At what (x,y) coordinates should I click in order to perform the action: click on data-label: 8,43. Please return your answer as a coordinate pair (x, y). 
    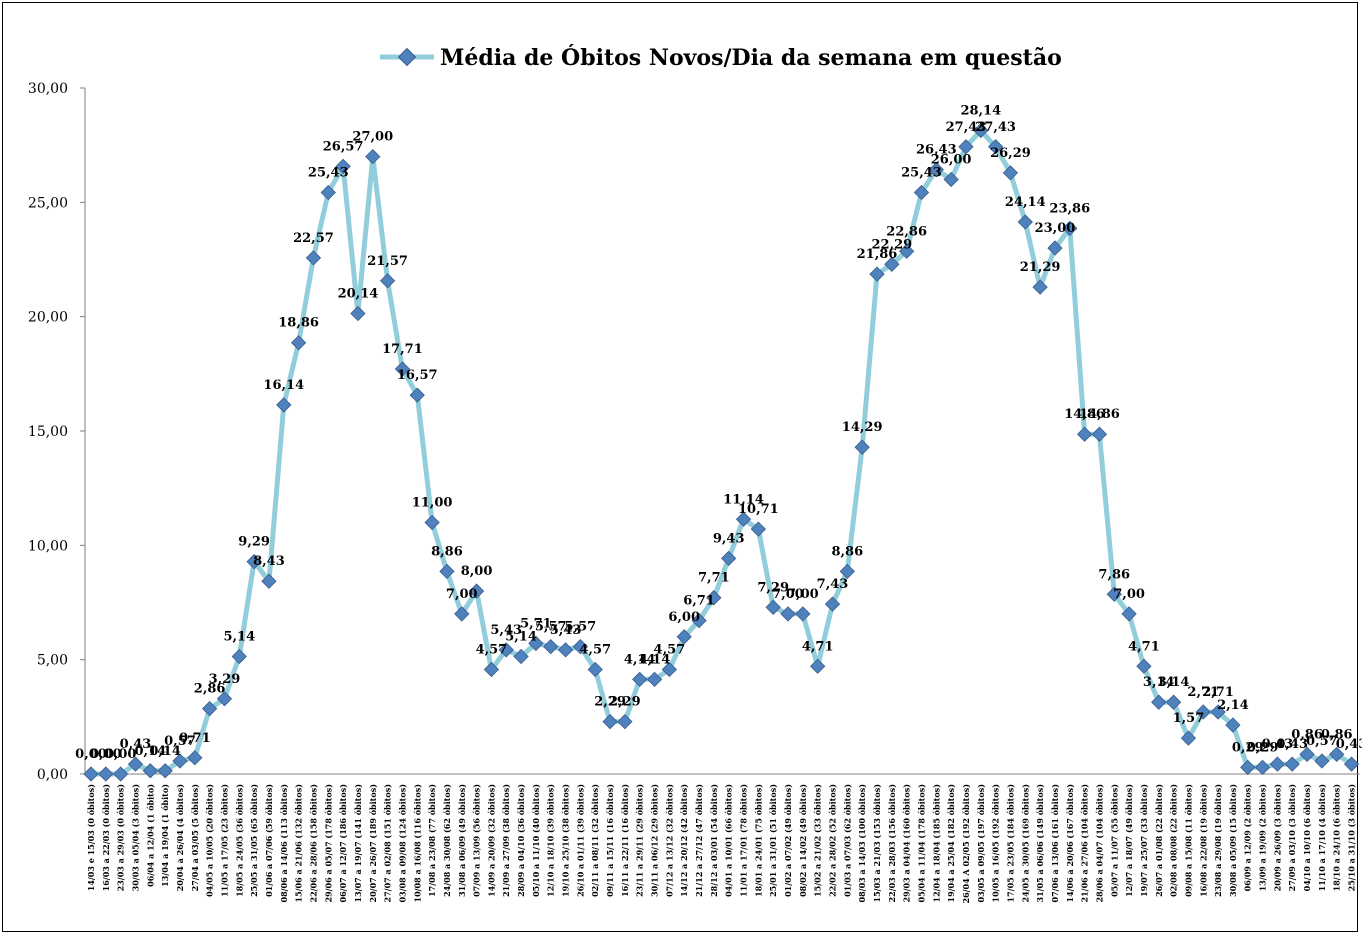
    Looking at the image, I should click on (269, 561).